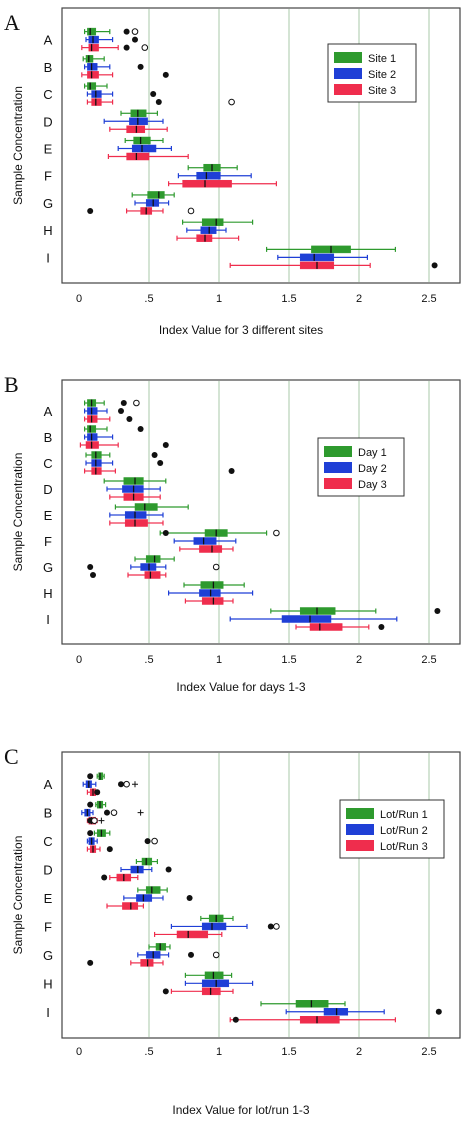 This screenshot has height=1122, width=474. What do you see at coordinates (359, 299) in the screenshot?
I see `x-tick-label: 2` at bounding box center [359, 299].